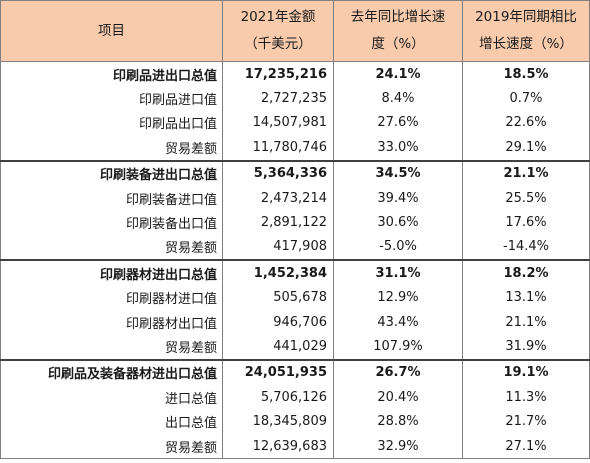 Image resolution: width=590 pixels, height=463 pixels. I want to click on cell-item: 印刷品进出口总值, so click(111, 74).